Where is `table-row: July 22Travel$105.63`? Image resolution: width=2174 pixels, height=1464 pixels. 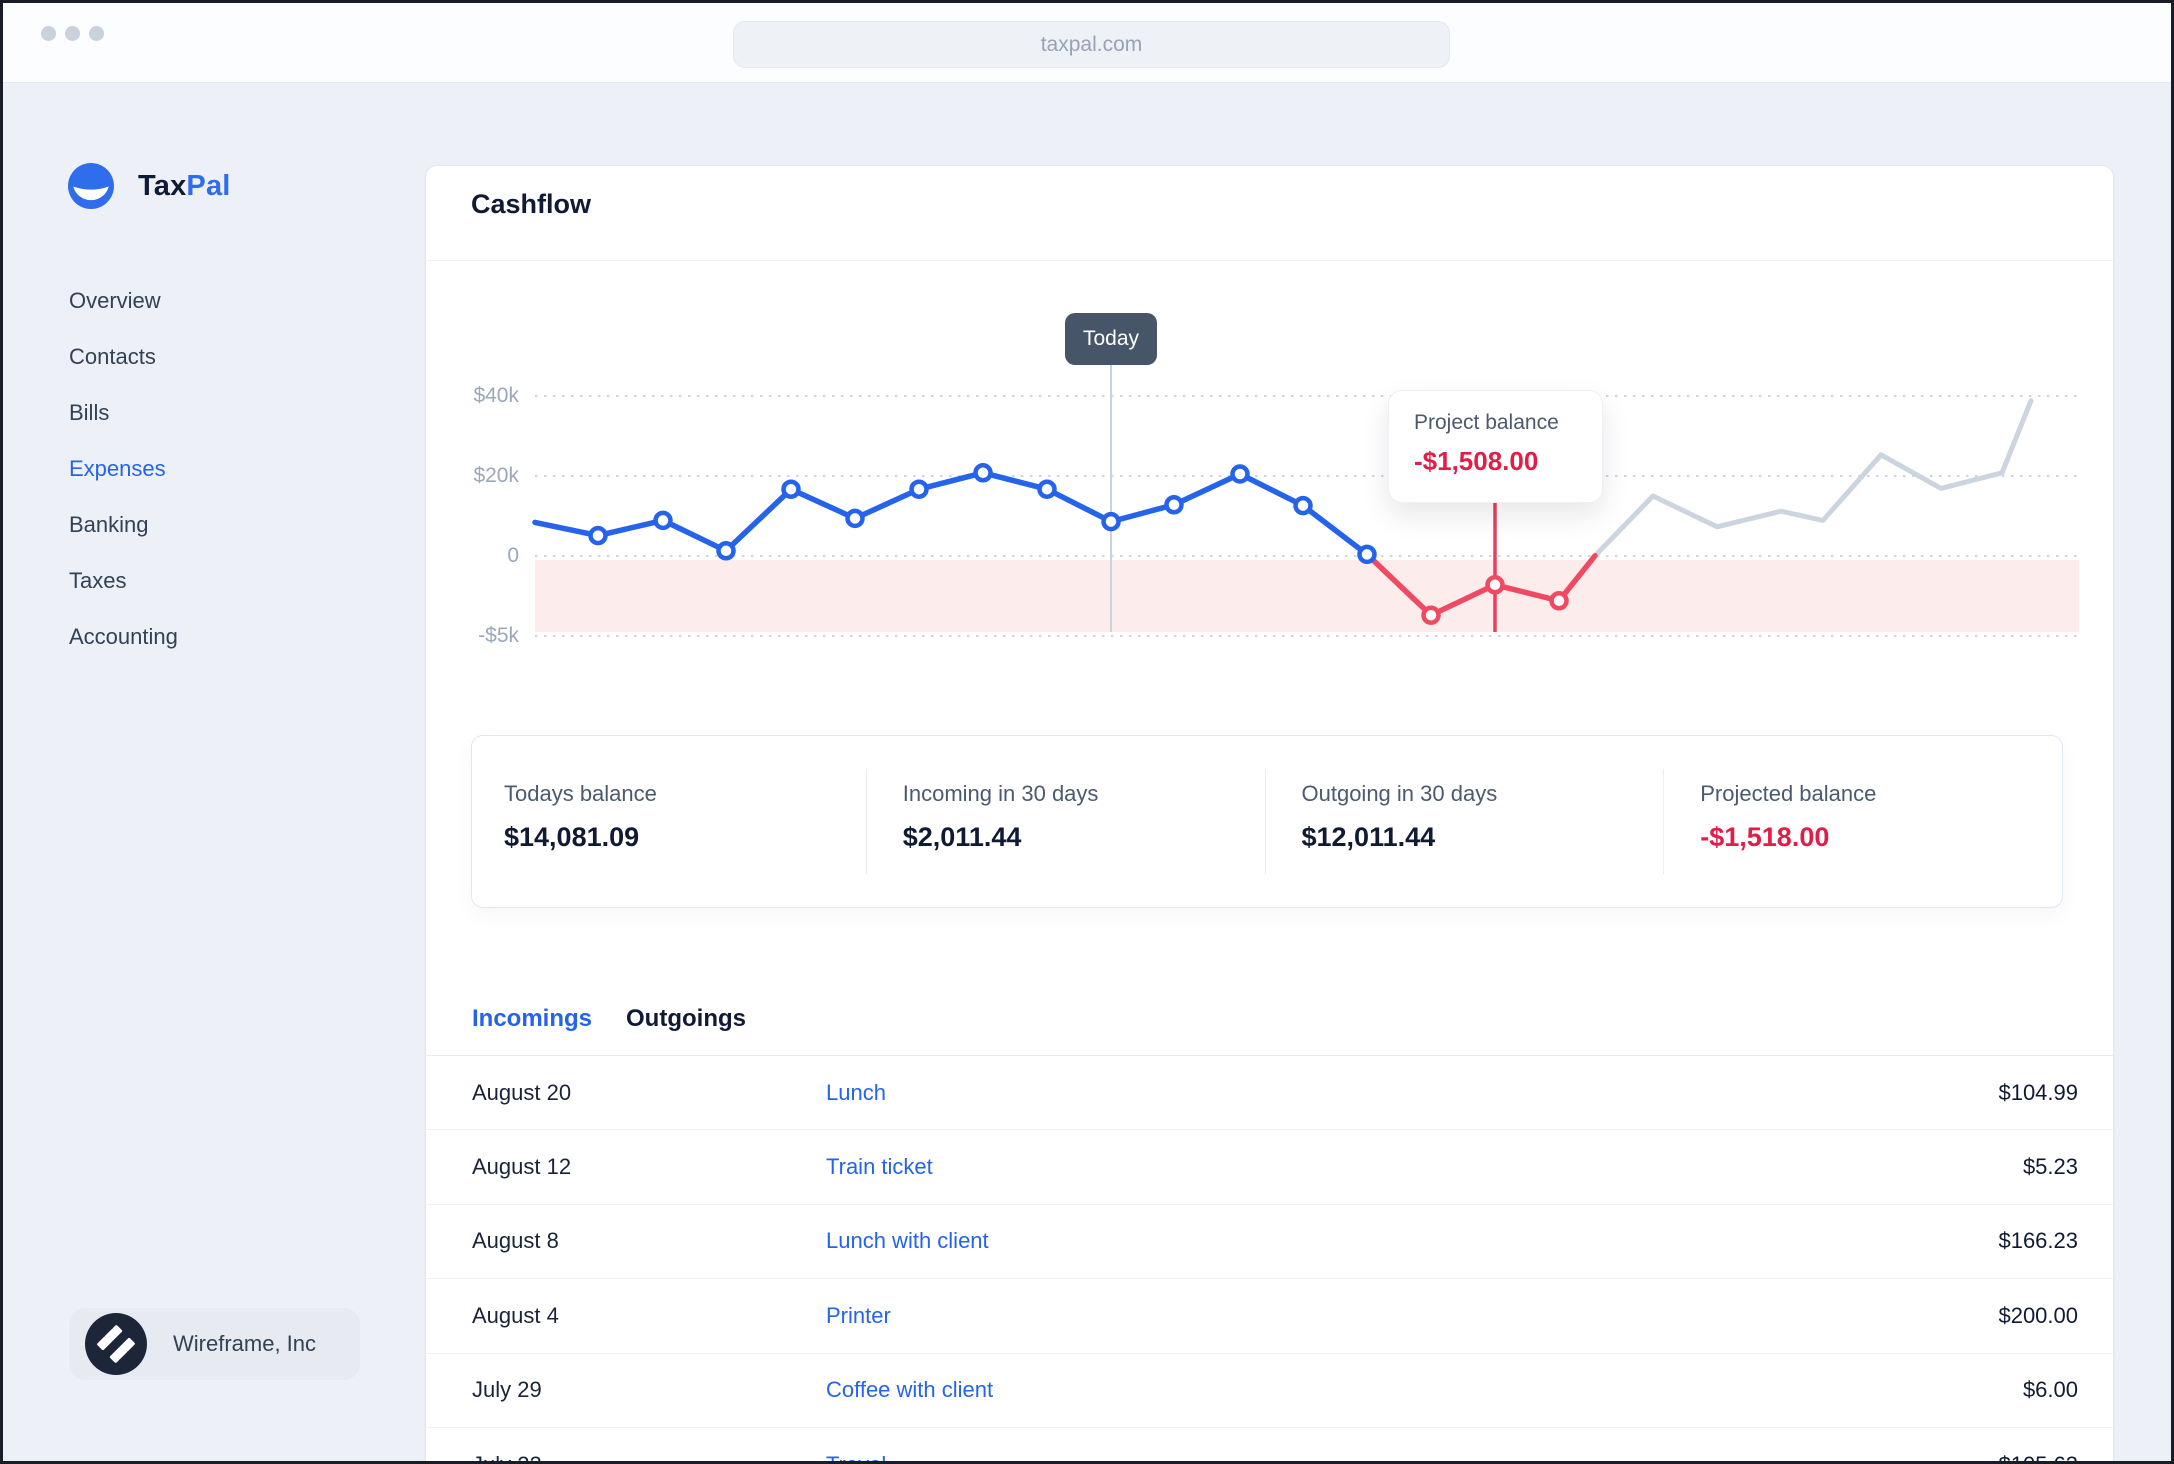 table-row: July 22Travel$105.63 is located at coordinates (1269, 1444).